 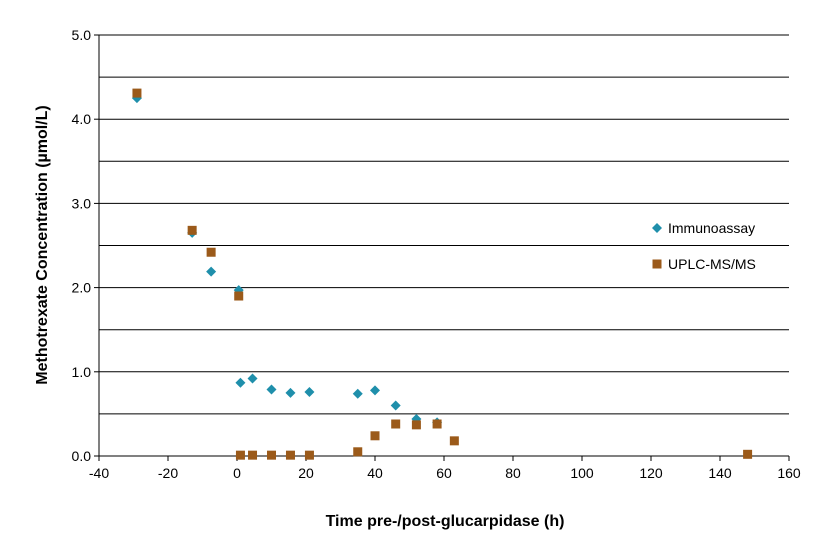 I want to click on legend-marker-immunoassay, so click(x=657, y=228).